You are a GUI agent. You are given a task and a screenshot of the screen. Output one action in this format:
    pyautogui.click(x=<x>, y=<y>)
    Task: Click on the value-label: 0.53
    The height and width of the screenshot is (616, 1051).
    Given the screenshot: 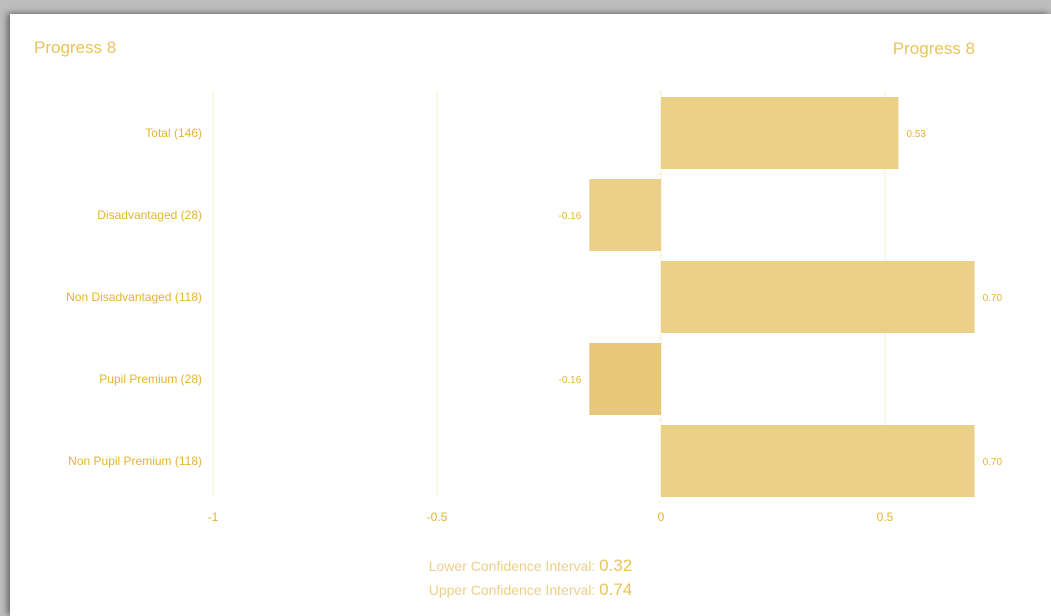 What is the action you would take?
    pyautogui.click(x=916, y=134)
    